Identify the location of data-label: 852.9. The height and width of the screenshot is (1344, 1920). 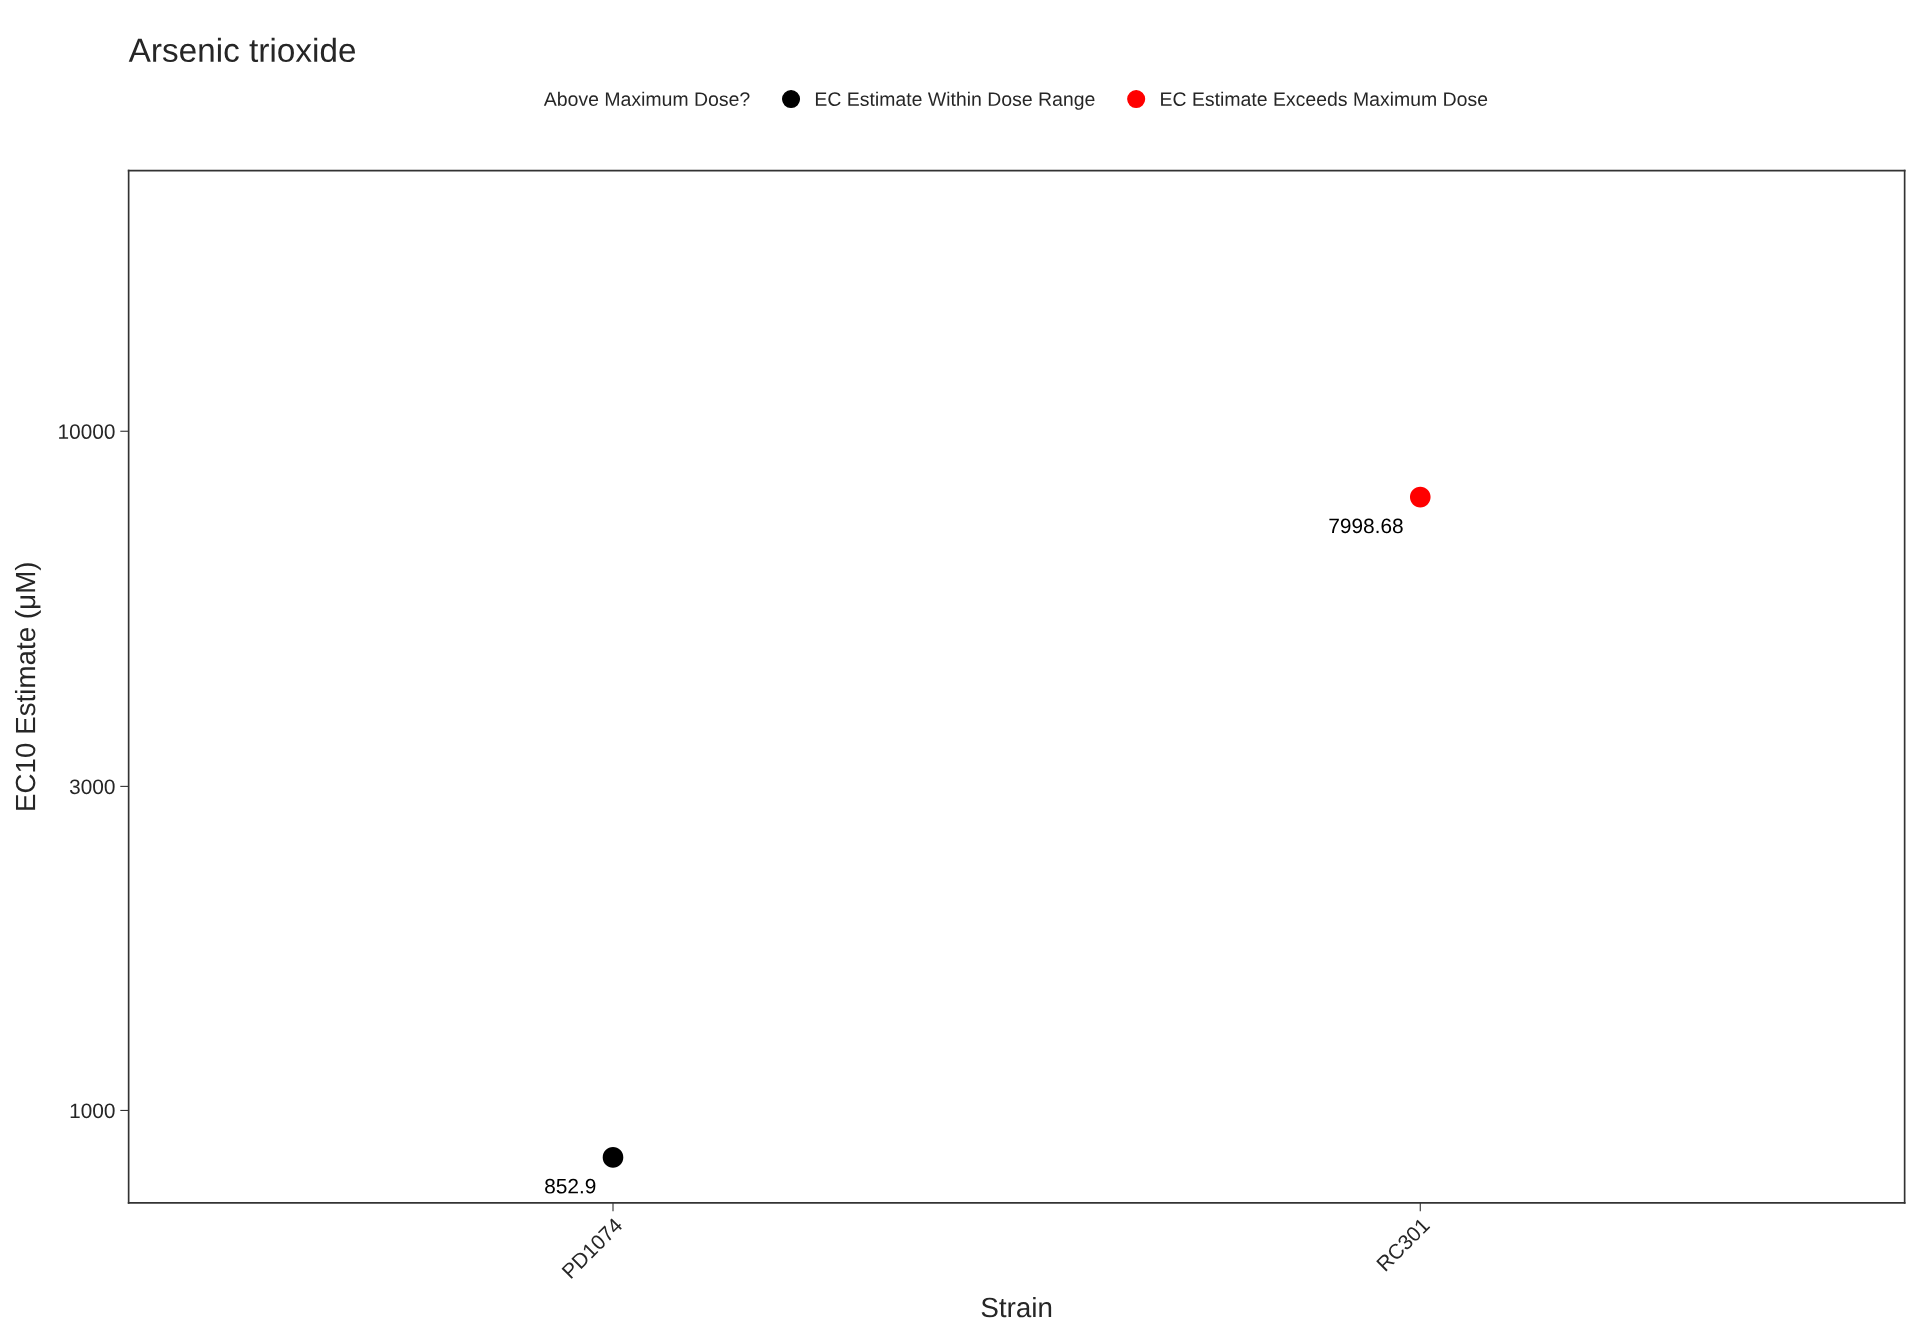
(570, 1186).